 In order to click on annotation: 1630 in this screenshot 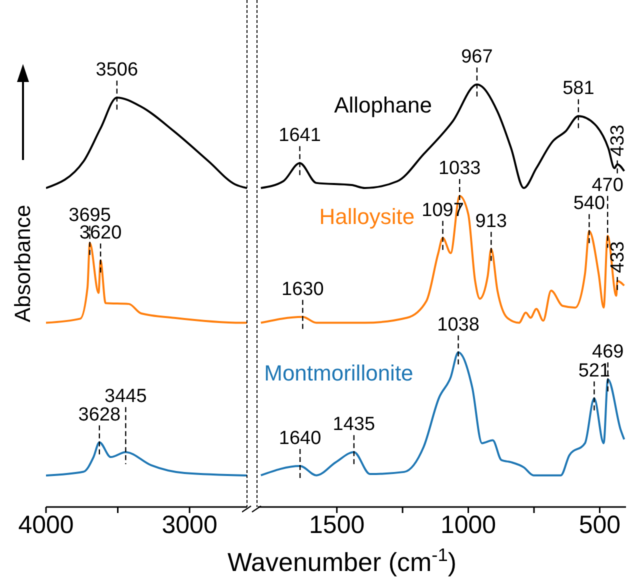, I will do `click(303, 289)`.